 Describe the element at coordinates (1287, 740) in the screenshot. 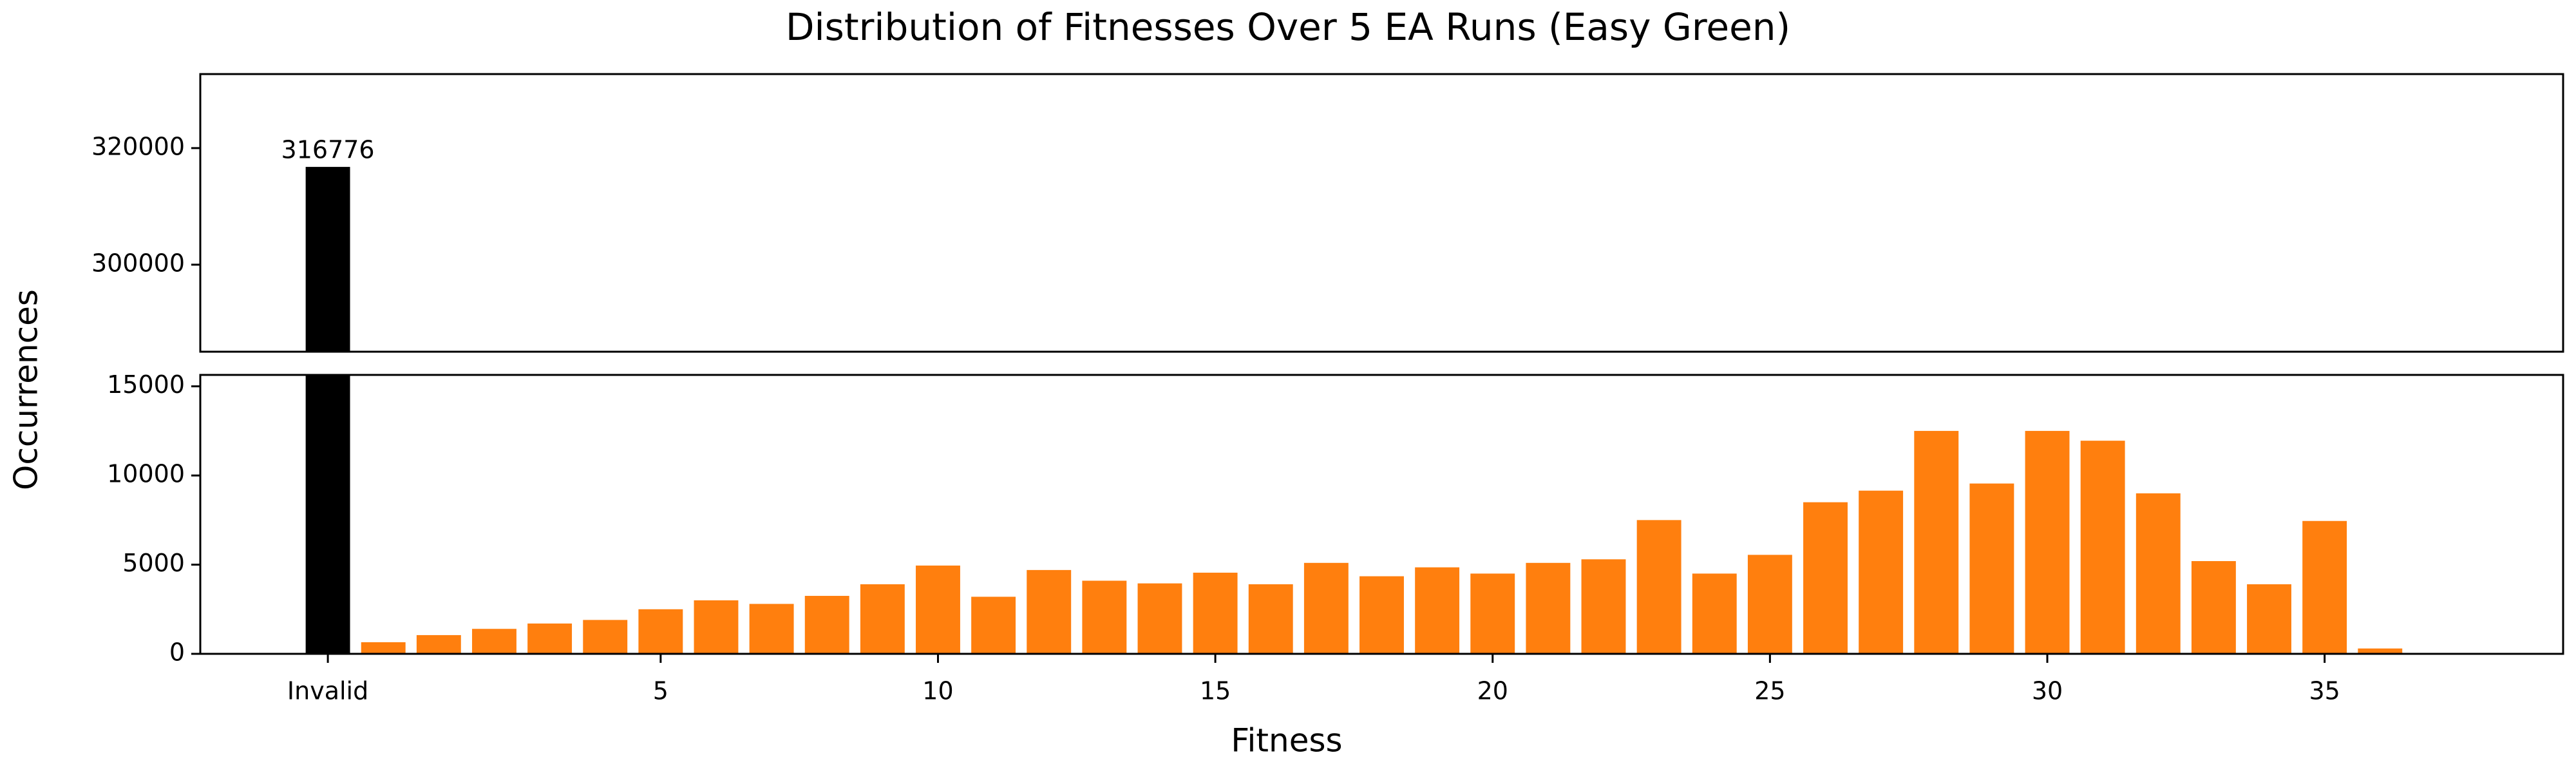

I see `x-axis-label: Fitness` at that location.